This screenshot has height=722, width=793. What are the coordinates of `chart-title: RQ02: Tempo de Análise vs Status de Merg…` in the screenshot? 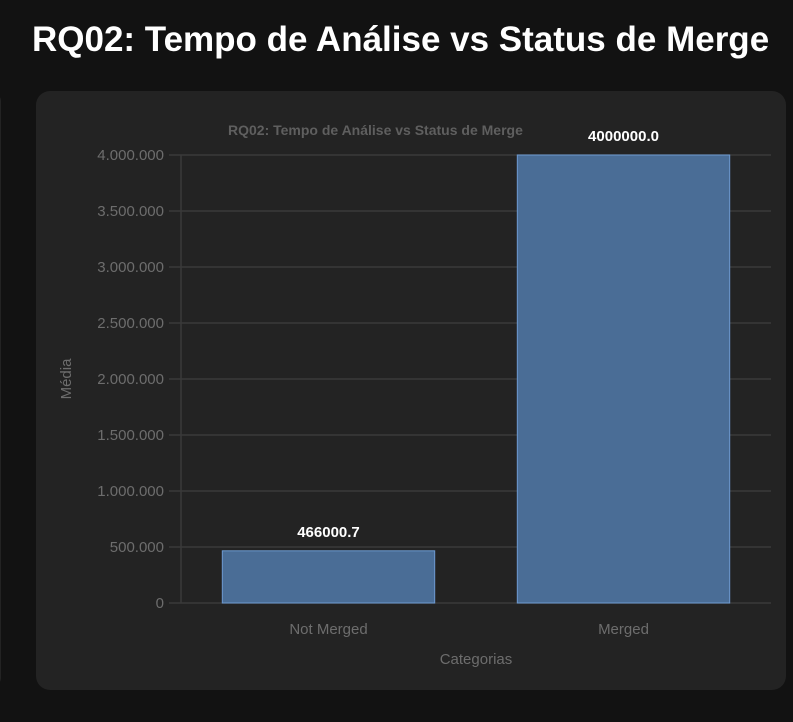 It's located at (375, 130).